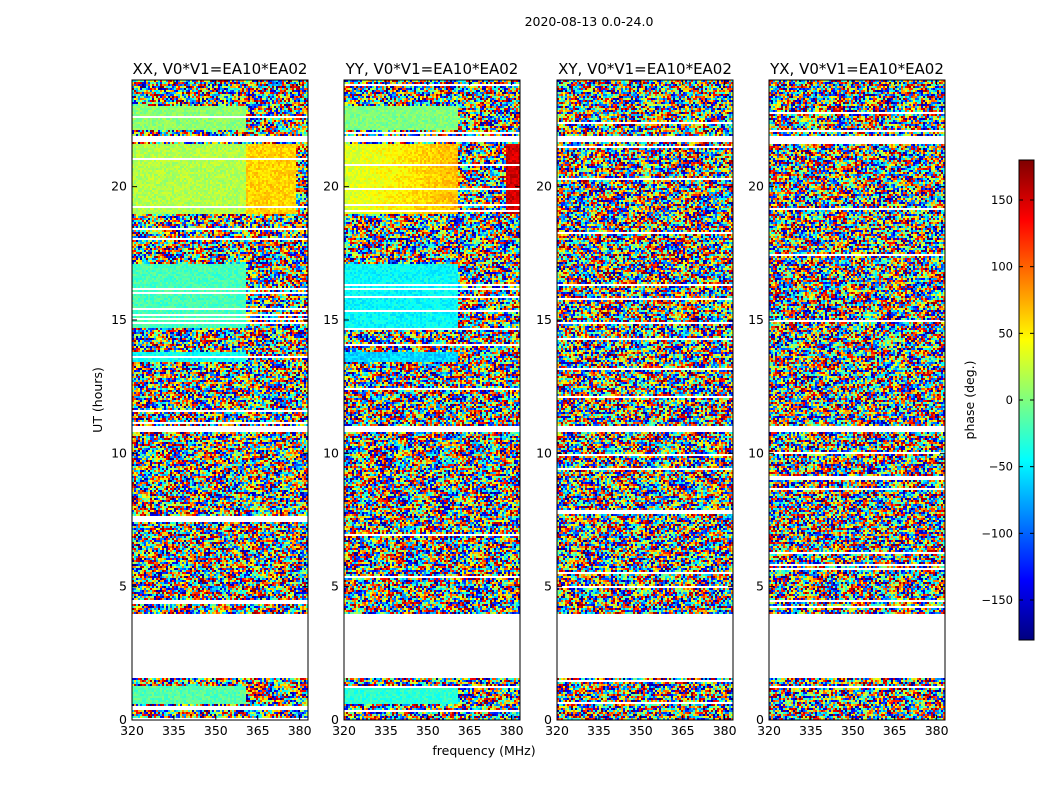 Image resolution: width=1050 pixels, height=800 pixels. What do you see at coordinates (97, 400) in the screenshot?
I see `y-axis-label: UT (hours)` at bounding box center [97, 400].